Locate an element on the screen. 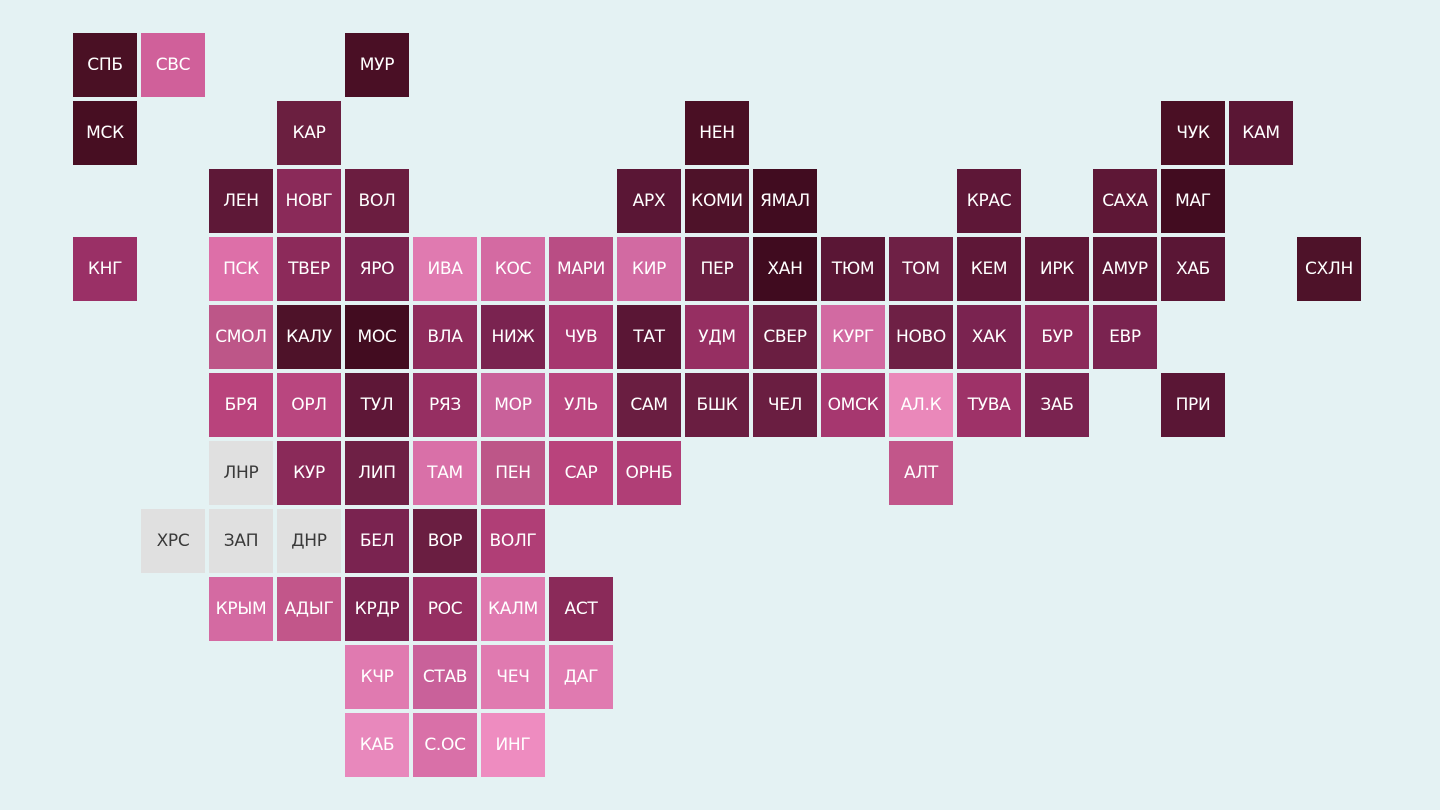 This screenshot has width=1440, height=810. region-tile: ЧУК is located at coordinates (1193, 133).